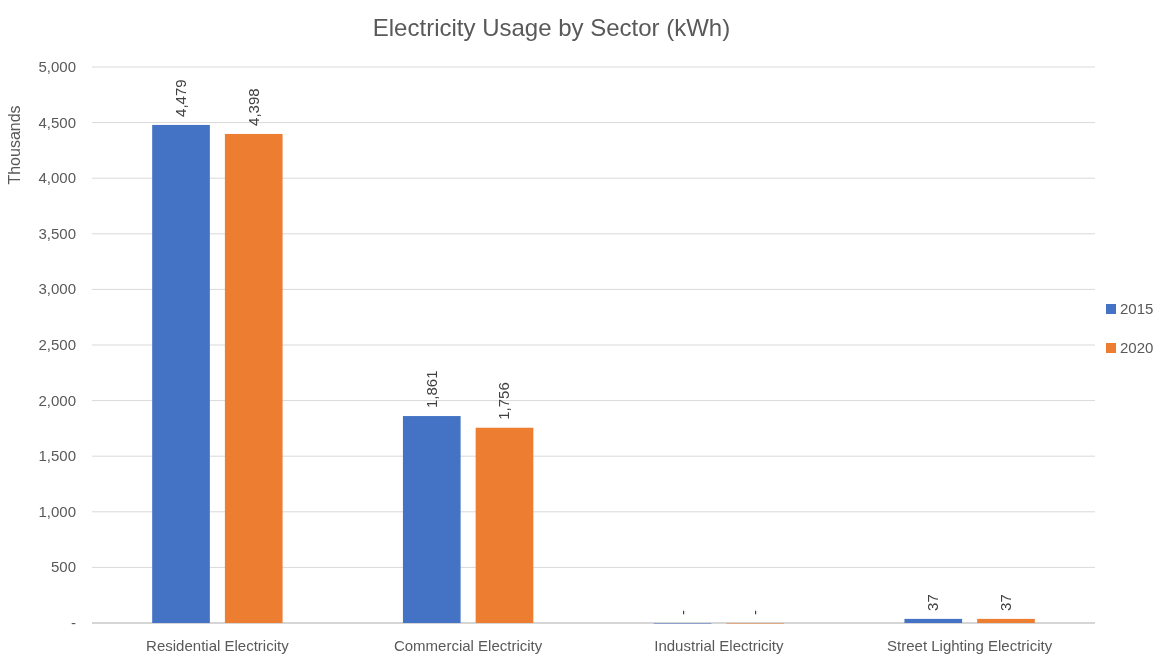  I want to click on data-label: 4,398, so click(253, 107).